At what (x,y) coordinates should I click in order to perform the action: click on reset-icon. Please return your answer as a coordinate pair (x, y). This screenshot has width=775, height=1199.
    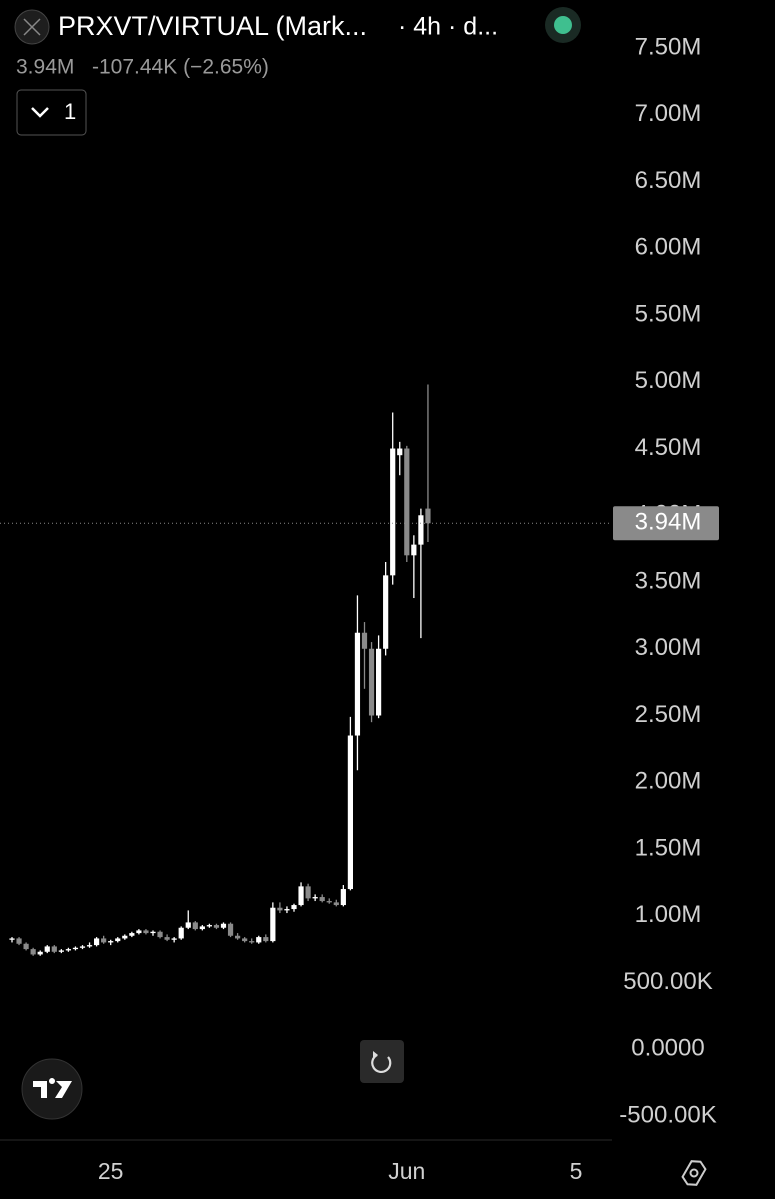
    Looking at the image, I should click on (381, 1063).